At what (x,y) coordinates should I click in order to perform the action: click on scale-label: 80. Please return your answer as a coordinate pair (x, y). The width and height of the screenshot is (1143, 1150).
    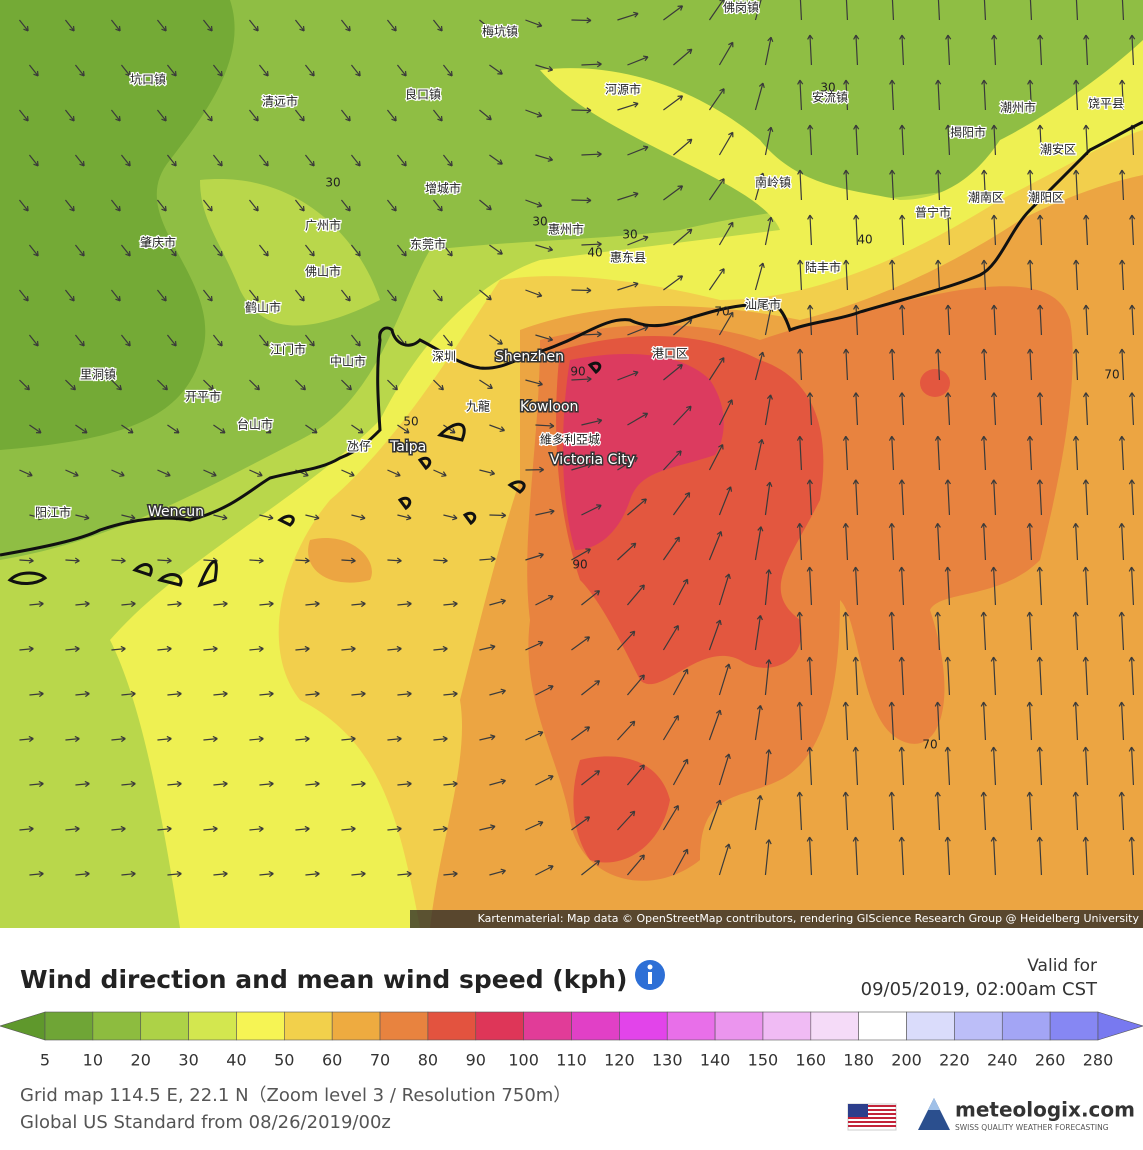
    Looking at the image, I should click on (428, 1060).